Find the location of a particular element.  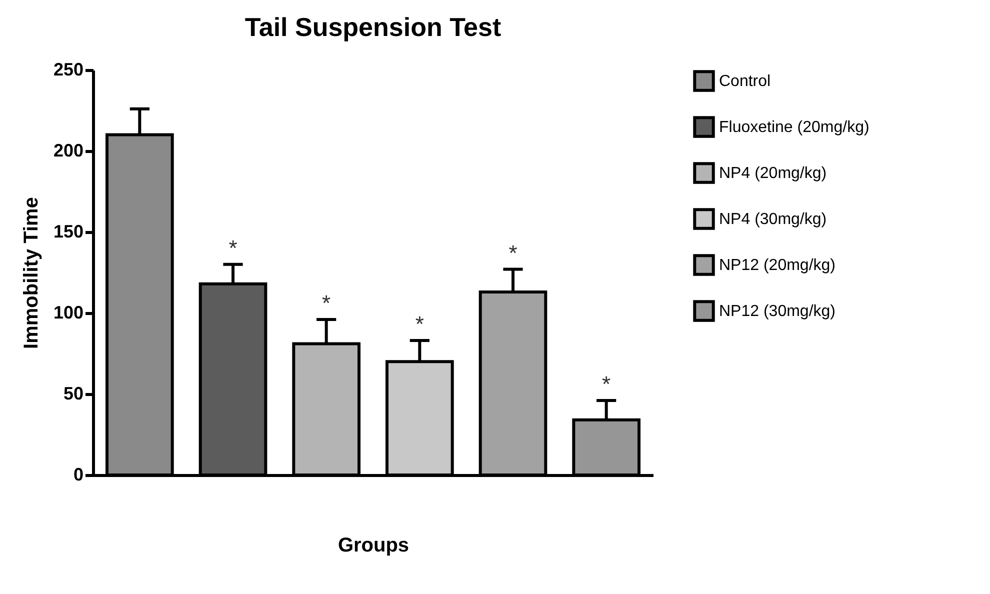

y-tick-label: 150 is located at coordinates (68, 232).